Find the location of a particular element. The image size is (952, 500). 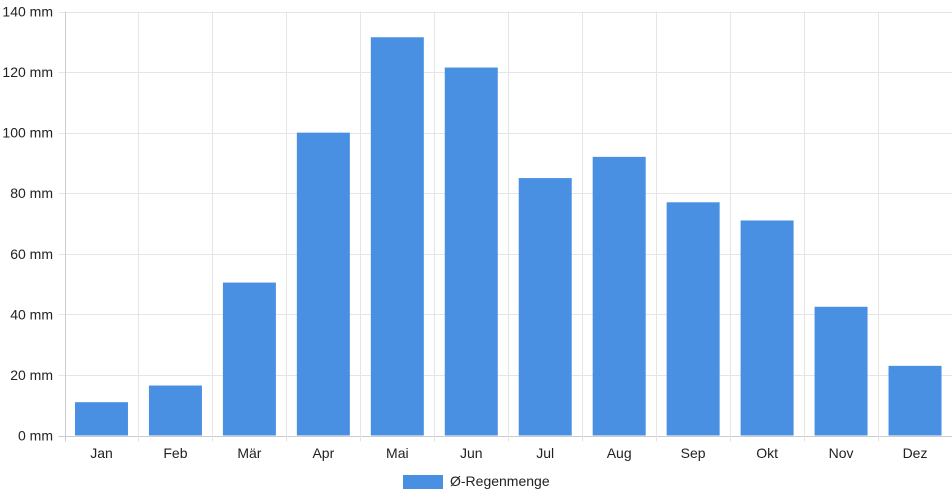

x-tick-label: Sep is located at coordinates (693, 453).